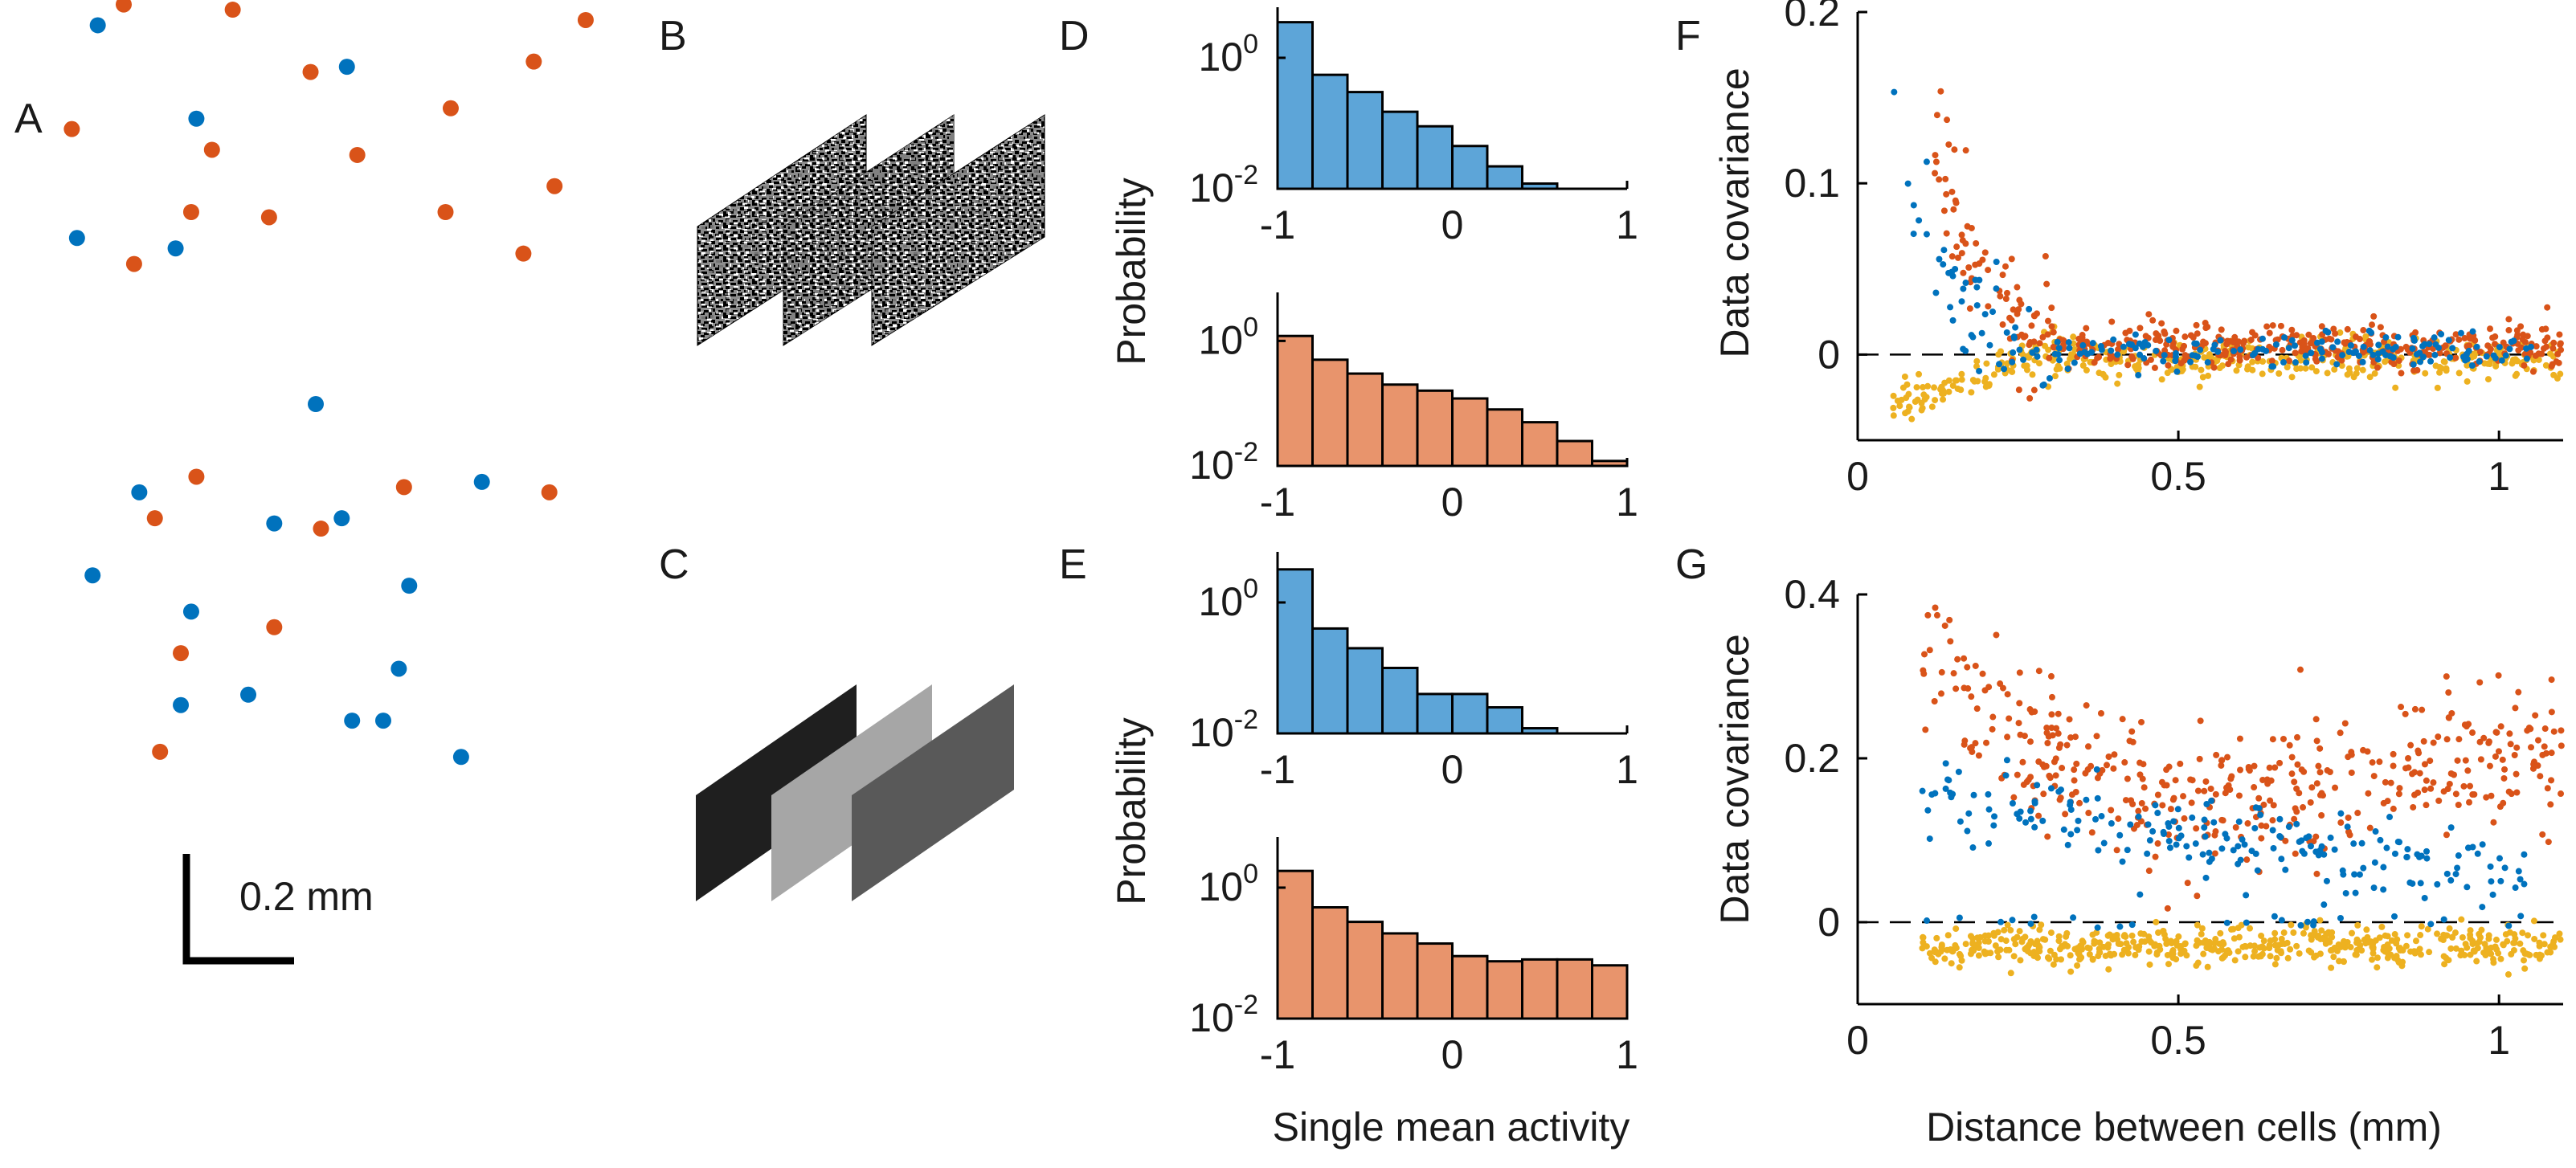 The height and width of the screenshot is (1168, 2576). Describe the element at coordinates (2499, 1040) in the screenshot. I see `scatter-xtick-label: 1` at that location.